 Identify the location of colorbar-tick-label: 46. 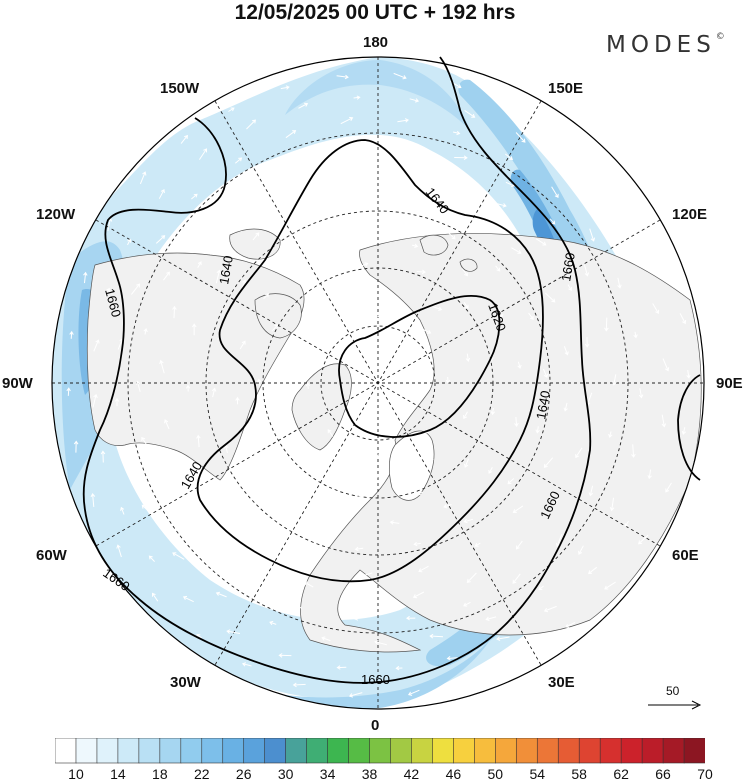
(453, 774).